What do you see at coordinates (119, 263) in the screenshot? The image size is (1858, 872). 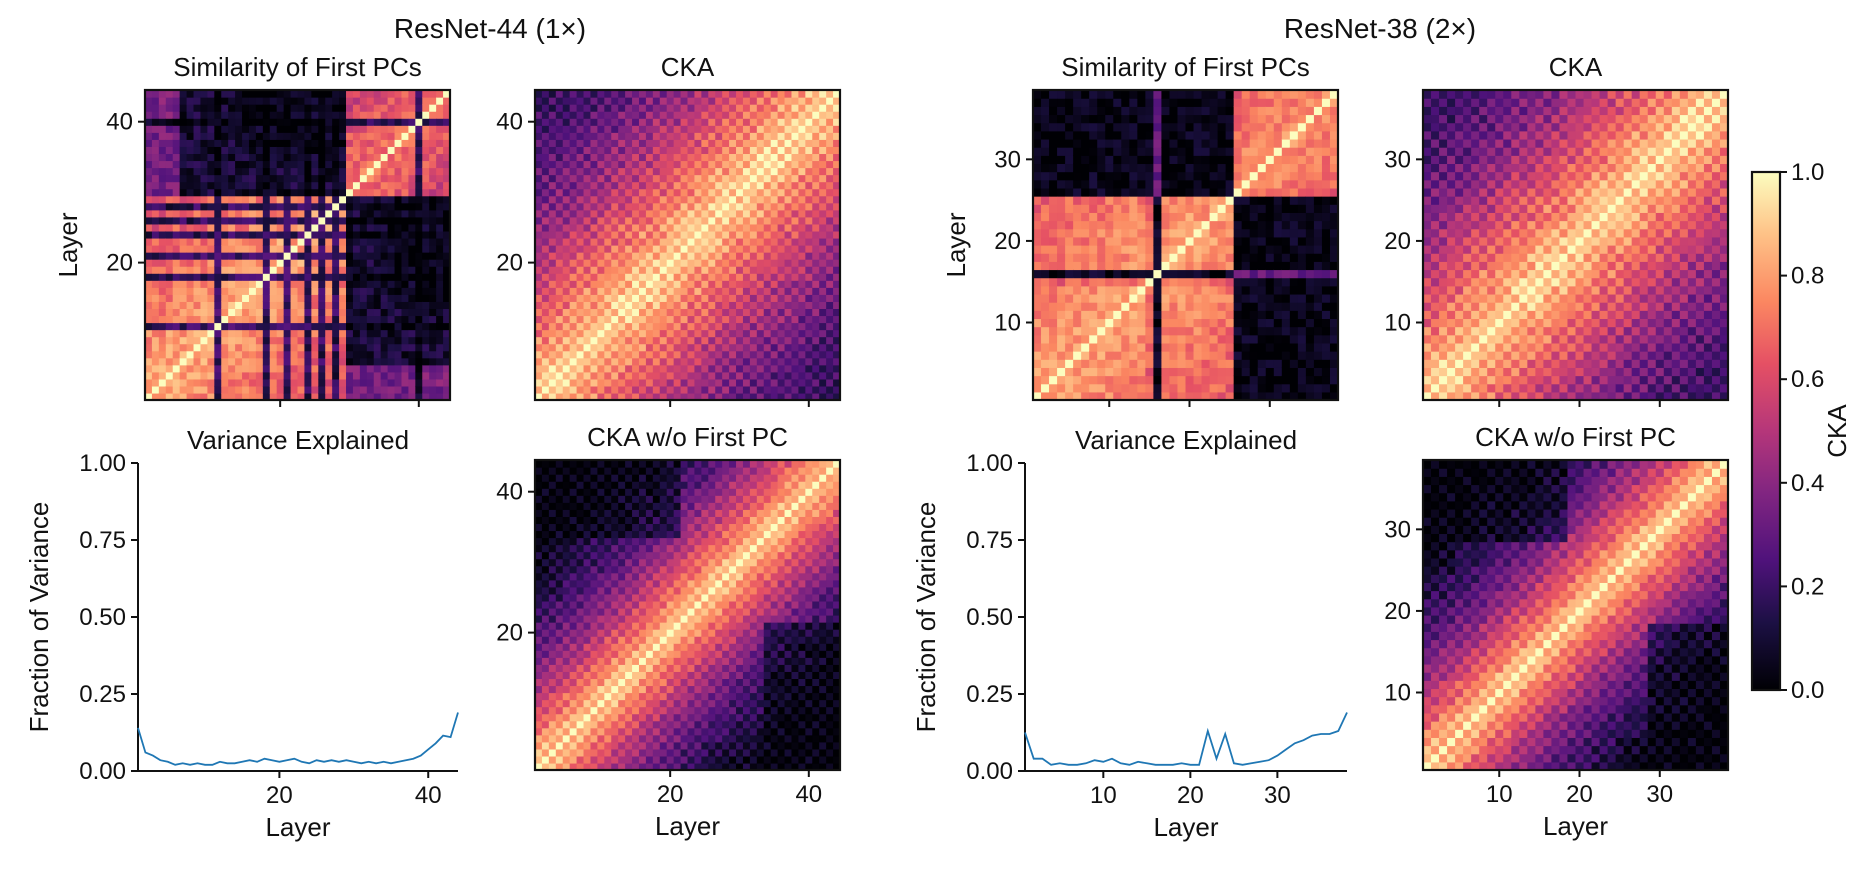 I see `y-tick-label: 20` at bounding box center [119, 263].